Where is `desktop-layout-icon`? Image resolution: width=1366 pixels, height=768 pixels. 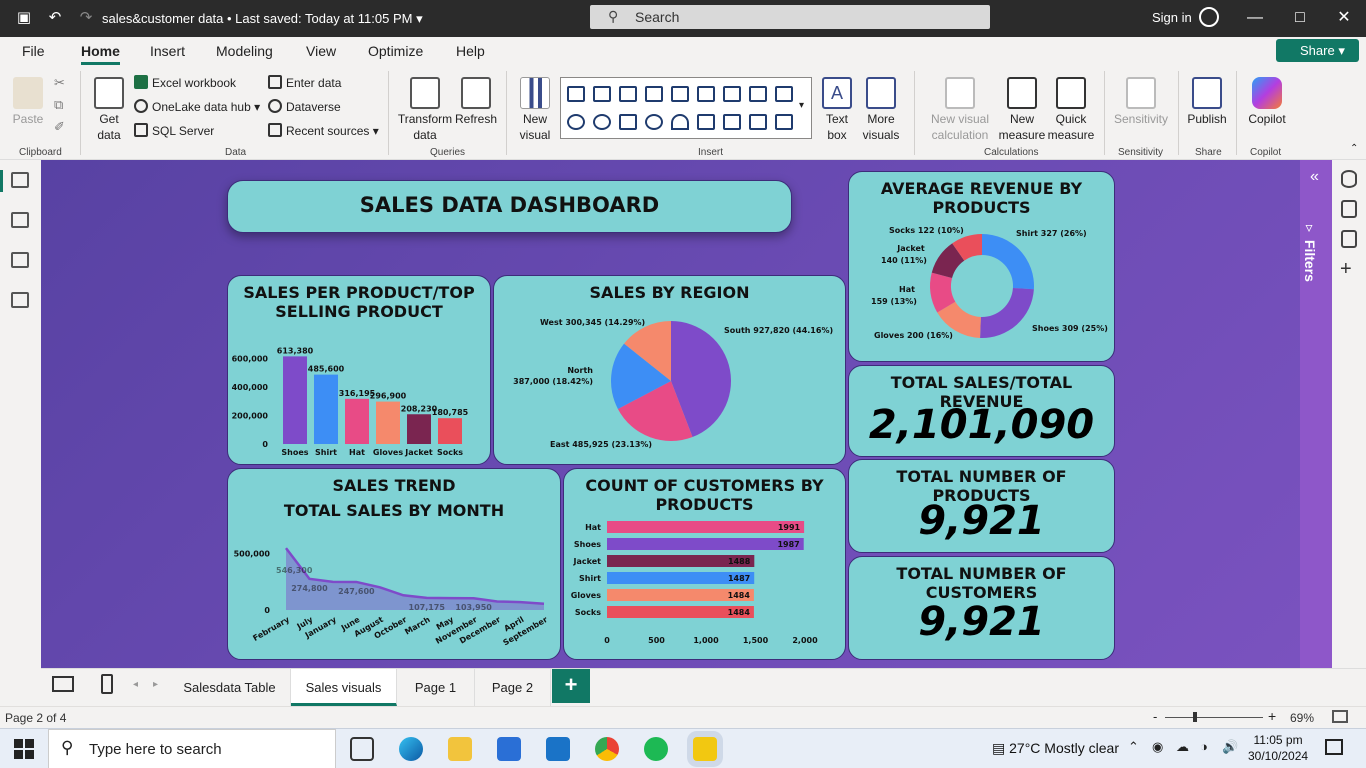 desktop-layout-icon is located at coordinates (63, 684).